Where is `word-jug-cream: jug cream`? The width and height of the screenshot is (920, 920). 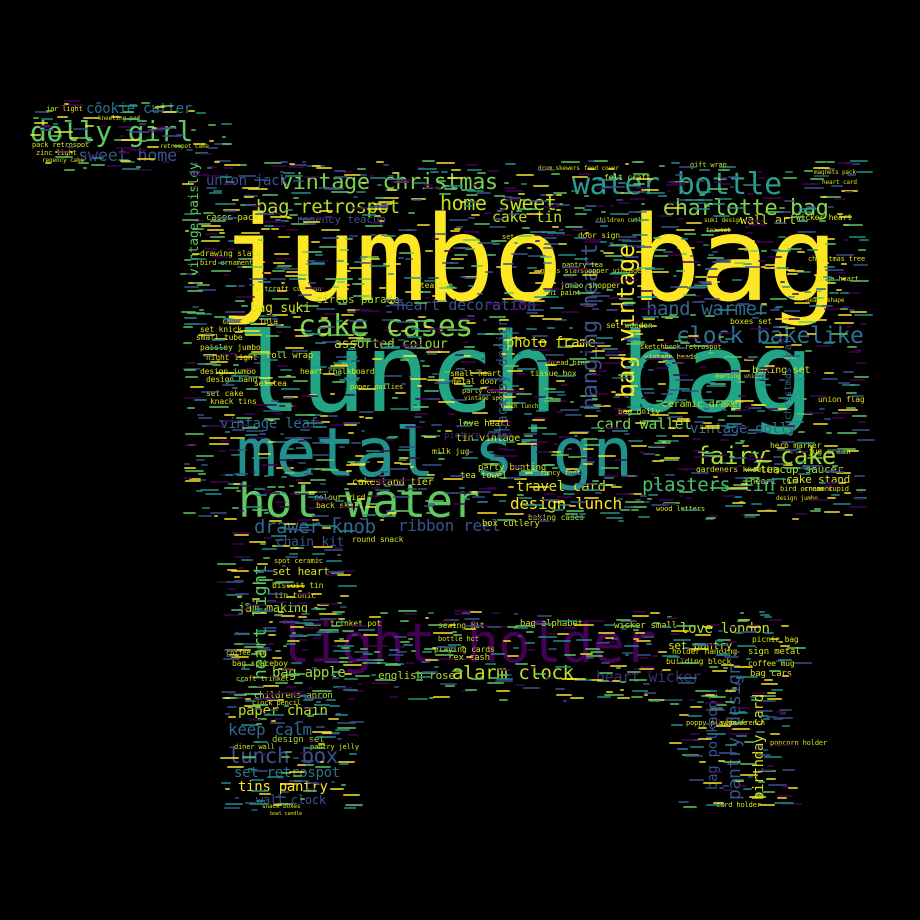 word-jug-cream: jug cream is located at coordinates (829, 451).